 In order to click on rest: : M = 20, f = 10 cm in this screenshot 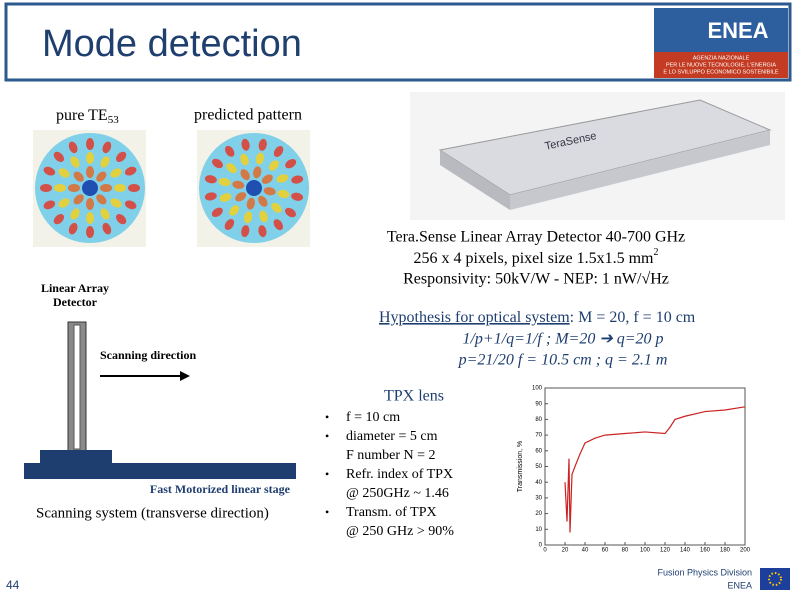, I will do `click(633, 317)`.